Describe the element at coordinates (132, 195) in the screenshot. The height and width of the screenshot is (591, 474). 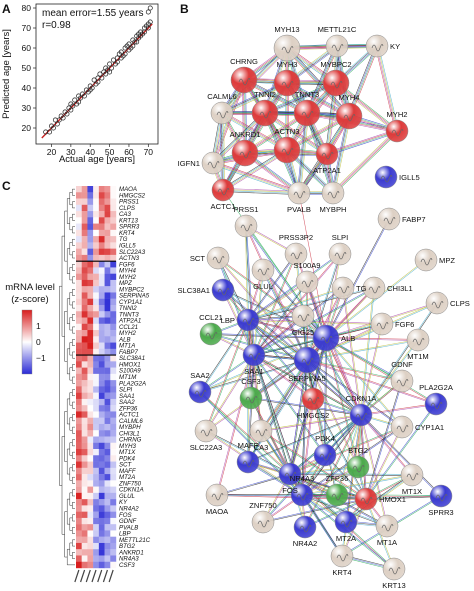
I see `gene-label: HMGCS2` at that location.